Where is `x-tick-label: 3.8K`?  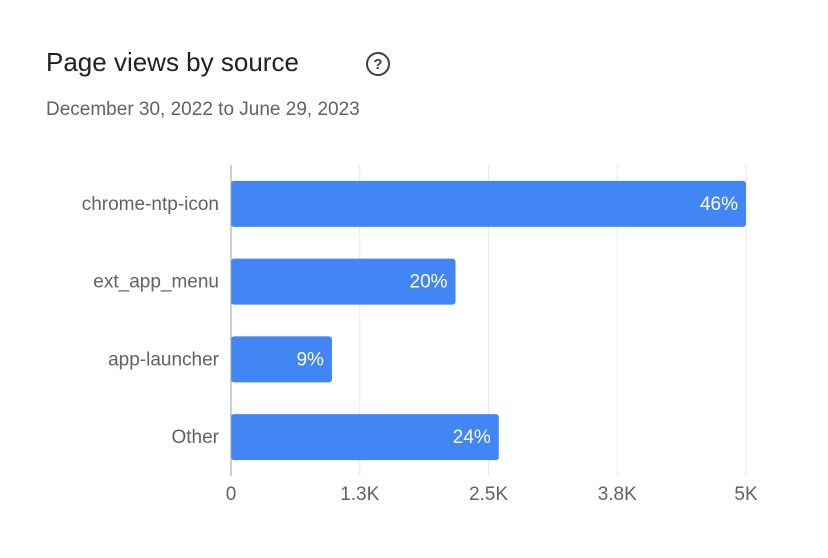
x-tick-label: 3.8K is located at coordinates (617, 494).